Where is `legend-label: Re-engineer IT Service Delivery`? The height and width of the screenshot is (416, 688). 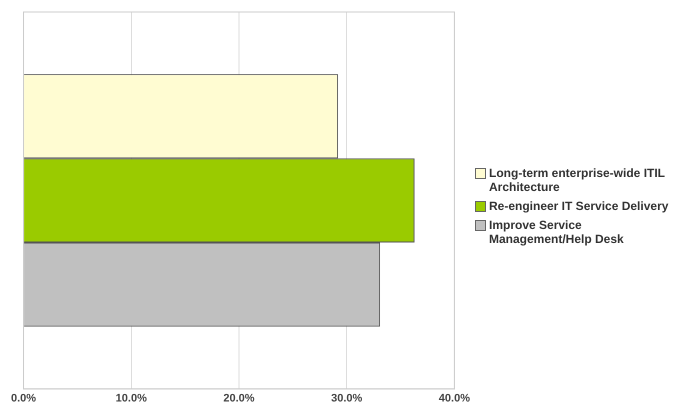
legend-label: Re-engineer IT Service Delivery is located at coordinates (578, 205).